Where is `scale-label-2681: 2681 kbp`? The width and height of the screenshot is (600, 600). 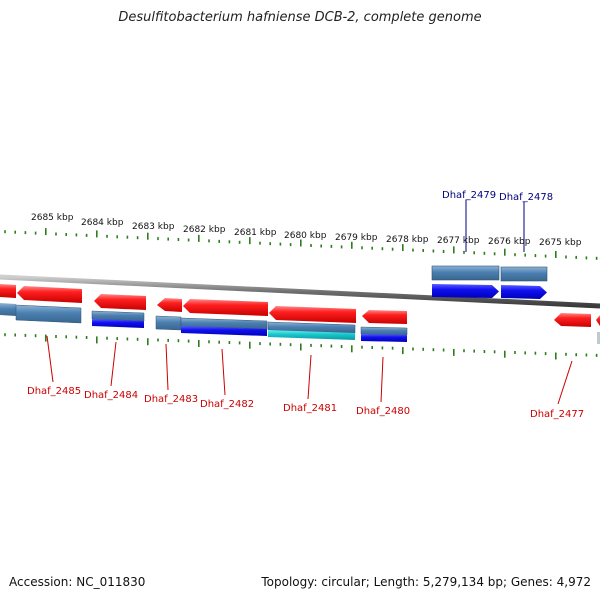 scale-label-2681: 2681 kbp is located at coordinates (255, 233).